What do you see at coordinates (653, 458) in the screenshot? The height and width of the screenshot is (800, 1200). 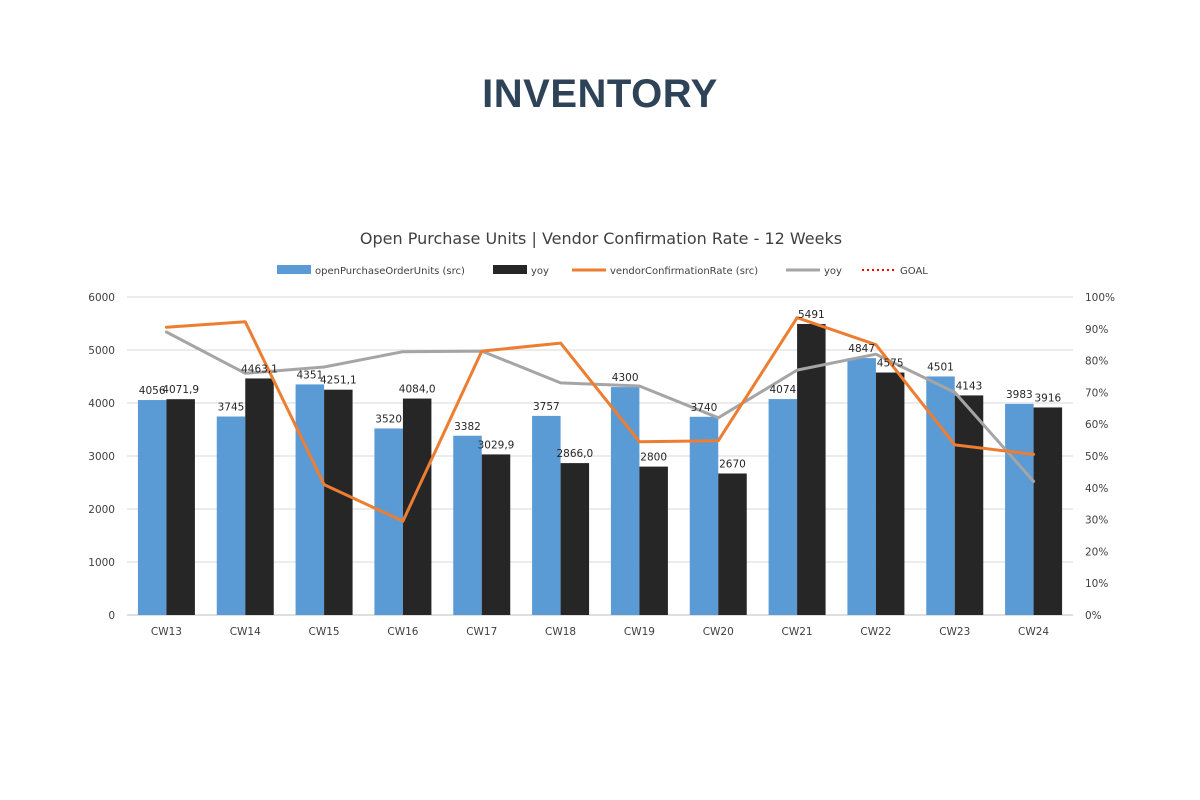 I see `bar-label: 2800` at bounding box center [653, 458].